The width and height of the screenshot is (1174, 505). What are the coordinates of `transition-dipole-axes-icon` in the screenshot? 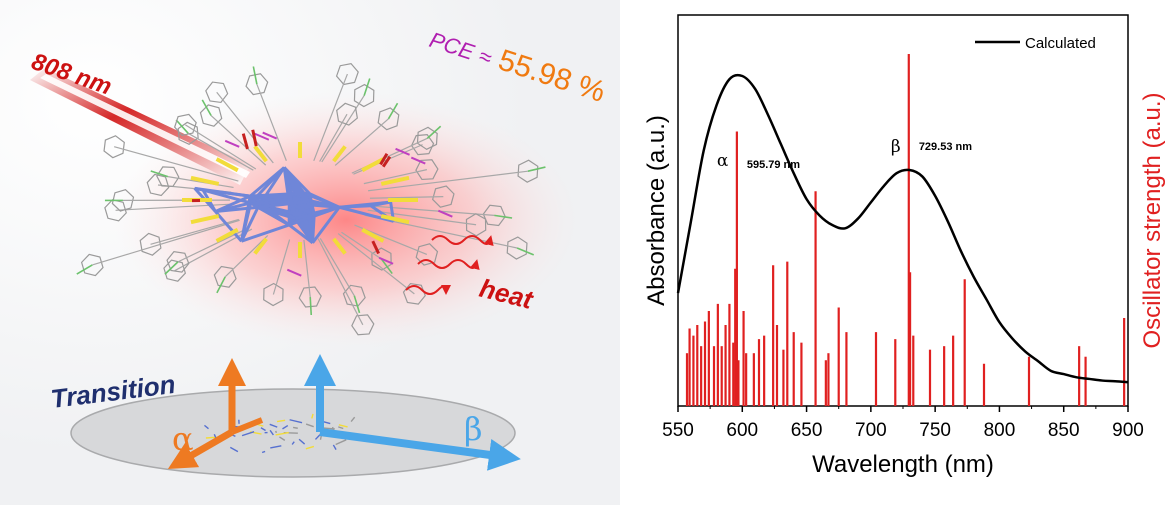 It's located at (295, 416).